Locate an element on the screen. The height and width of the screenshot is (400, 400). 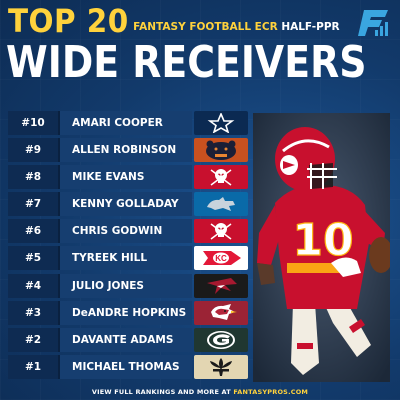
player-name: CHRIS GODWIN is located at coordinates (117, 231).